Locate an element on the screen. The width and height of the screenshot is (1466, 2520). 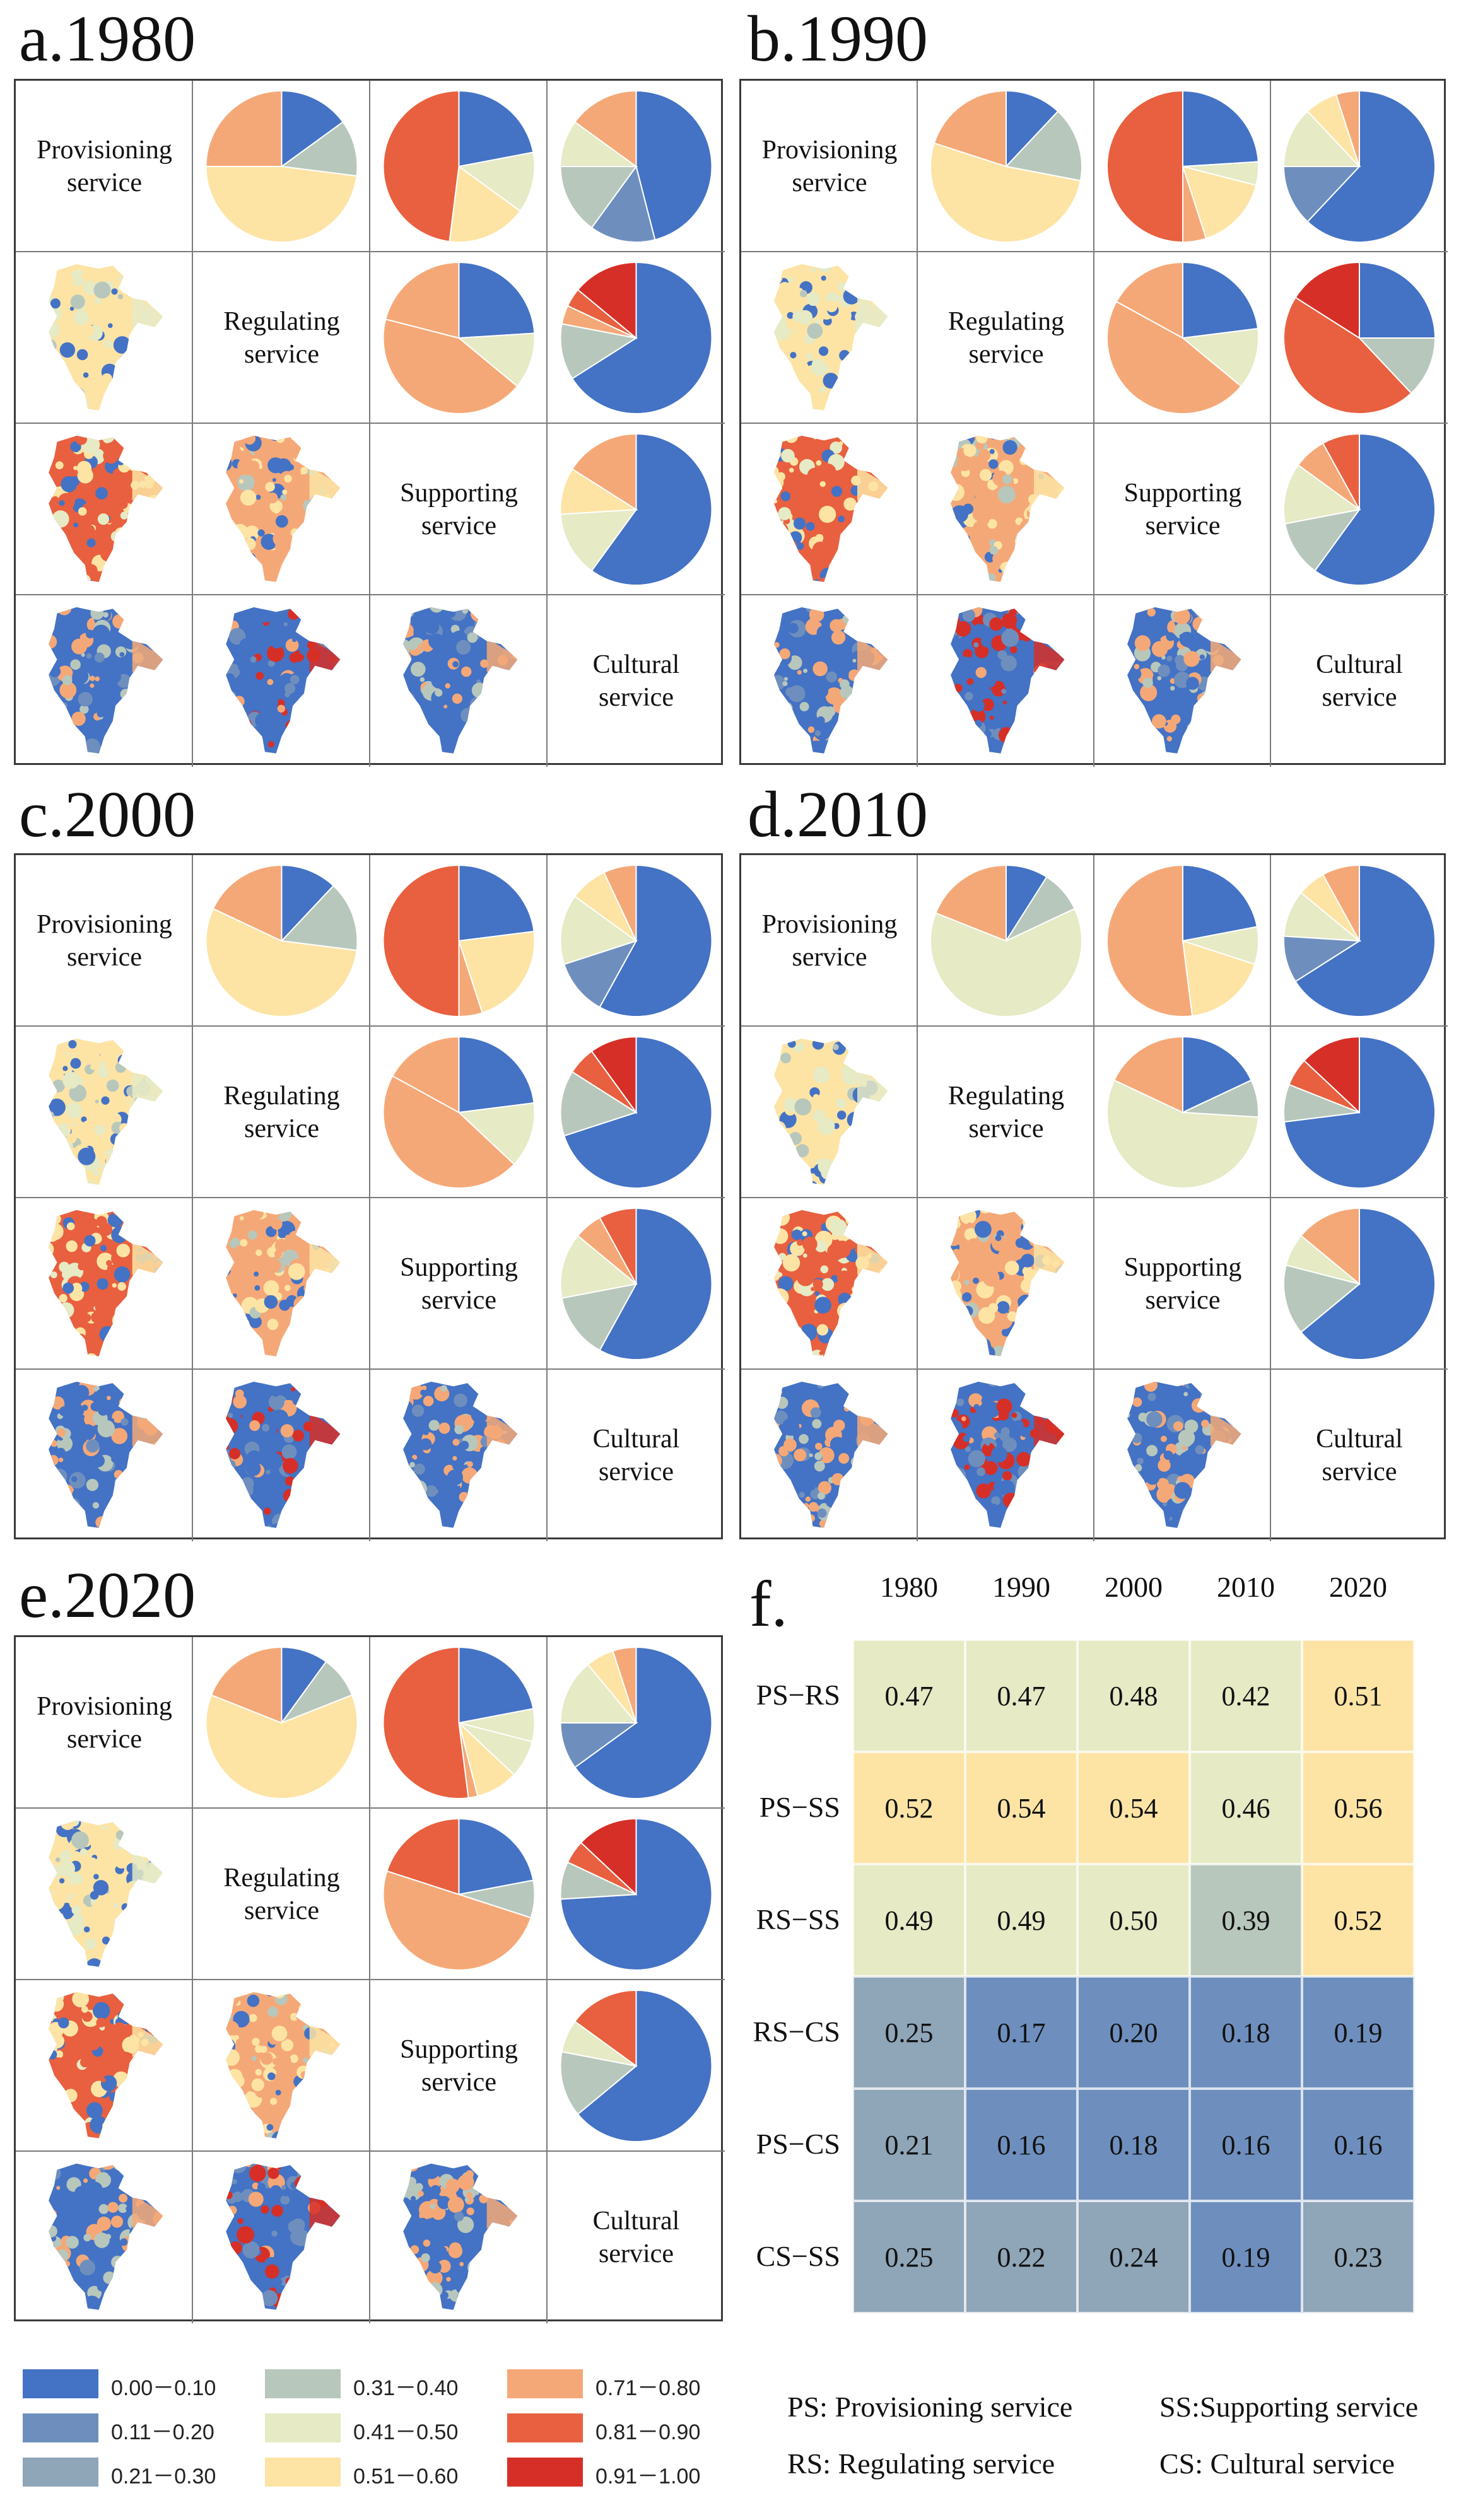
map-e-rs-cs is located at coordinates (283, 2236).